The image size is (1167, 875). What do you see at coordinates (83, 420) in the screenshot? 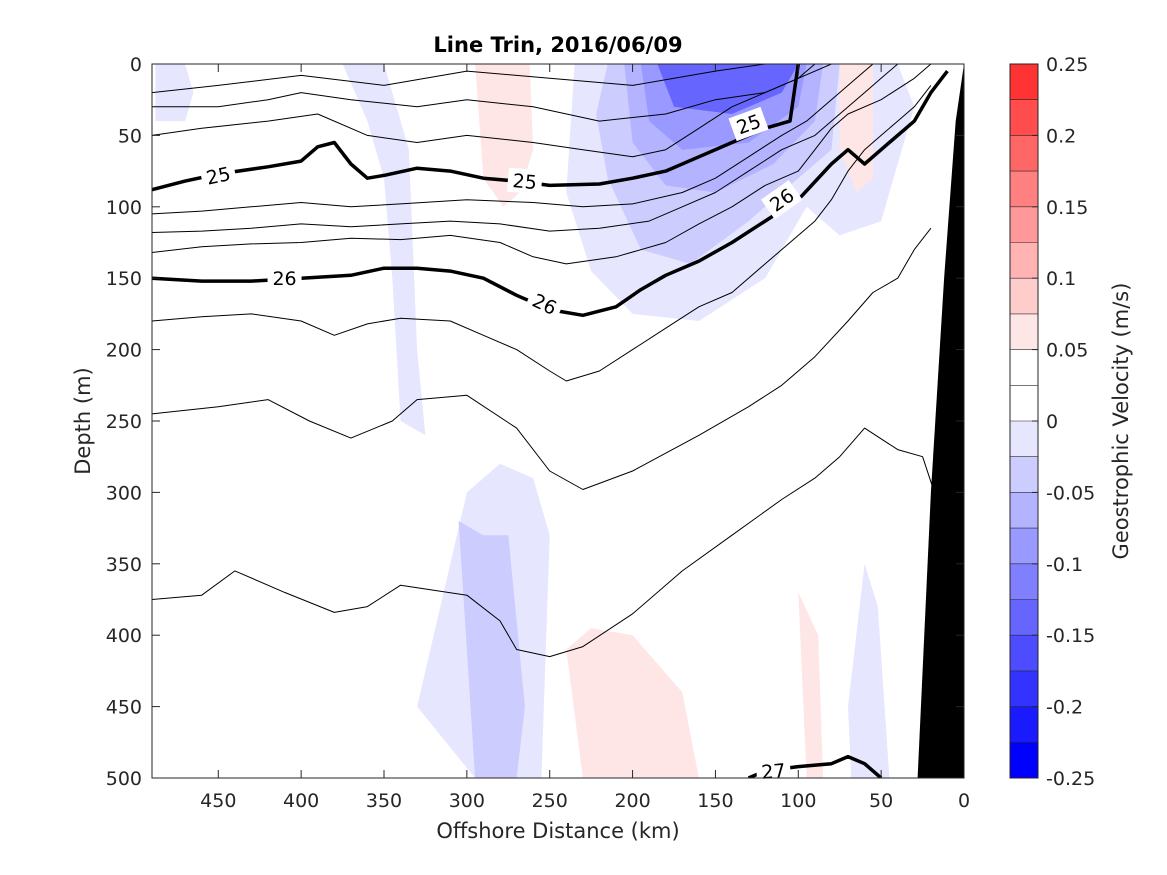
I see `y-axis-label: Depth (m)` at bounding box center [83, 420].